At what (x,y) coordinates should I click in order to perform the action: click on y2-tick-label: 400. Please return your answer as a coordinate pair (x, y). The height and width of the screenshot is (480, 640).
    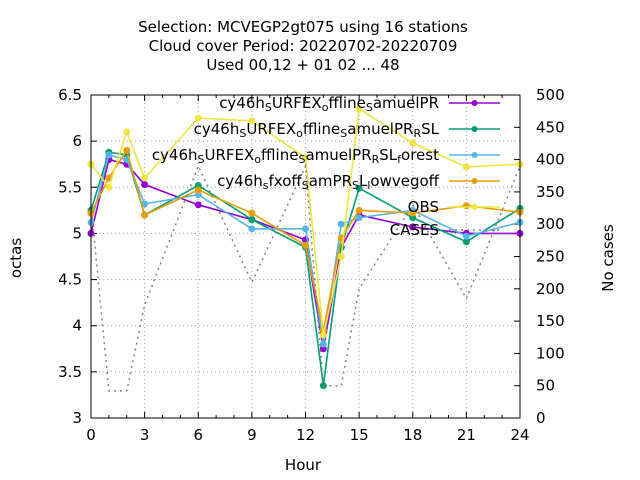
    Looking at the image, I should click on (550, 160).